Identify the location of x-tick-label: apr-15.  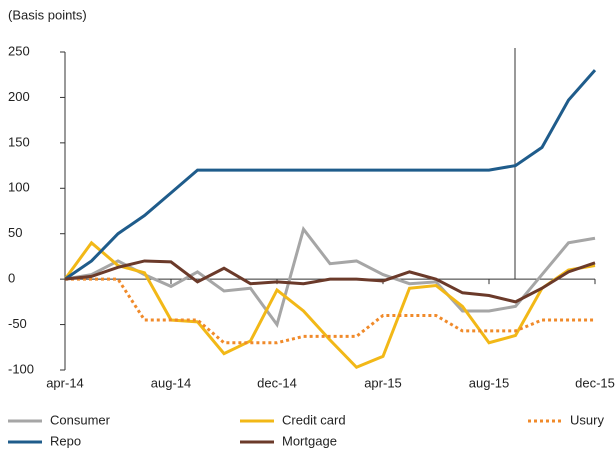
(383, 382).